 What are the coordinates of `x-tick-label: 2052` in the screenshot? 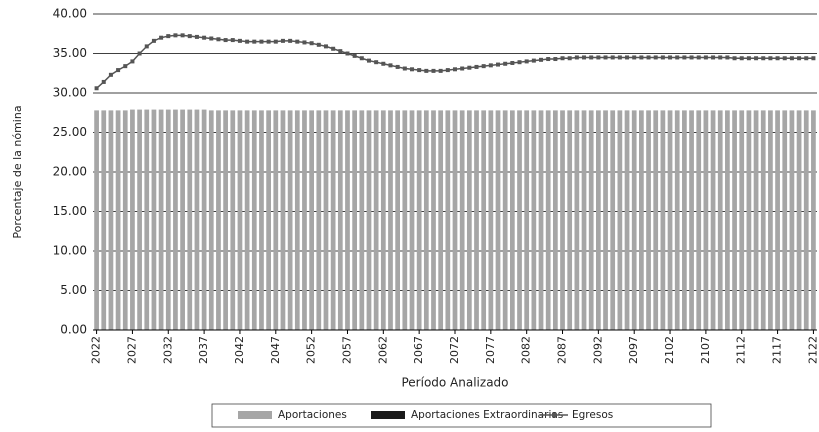 It's located at (311, 350).